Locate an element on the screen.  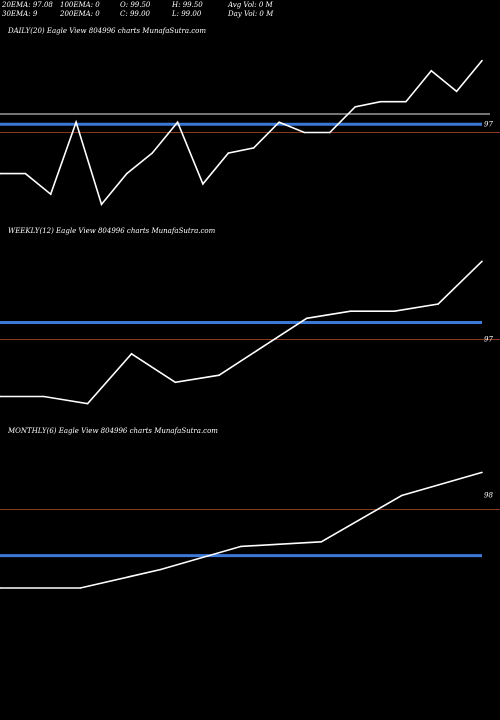
close-label: C: 99.00 is located at coordinates (135, 14).